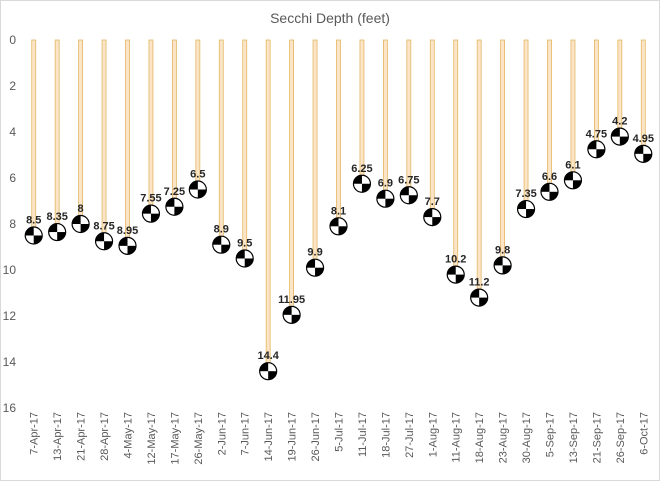 This screenshot has height=481, width=660. I want to click on y-tick-label: 10, so click(10, 270).